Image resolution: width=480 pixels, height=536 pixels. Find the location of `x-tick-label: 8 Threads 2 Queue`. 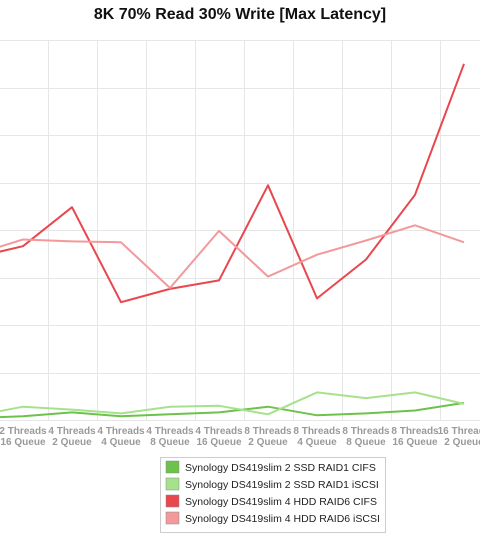

x-tick-label: 8 Threads 2 Queue is located at coordinates (268, 437).